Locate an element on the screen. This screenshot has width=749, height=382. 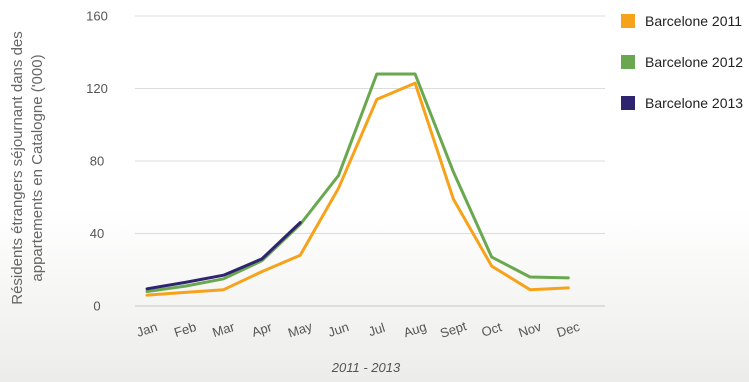
y-tick-label: 160 is located at coordinates (97, 16).